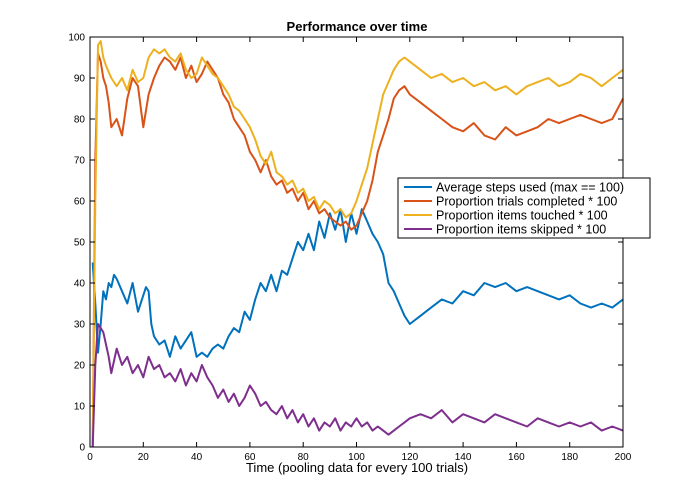  What do you see at coordinates (530, 188) in the screenshot?
I see `legend-entry-1: Average steps used (max == 100)` at bounding box center [530, 188].